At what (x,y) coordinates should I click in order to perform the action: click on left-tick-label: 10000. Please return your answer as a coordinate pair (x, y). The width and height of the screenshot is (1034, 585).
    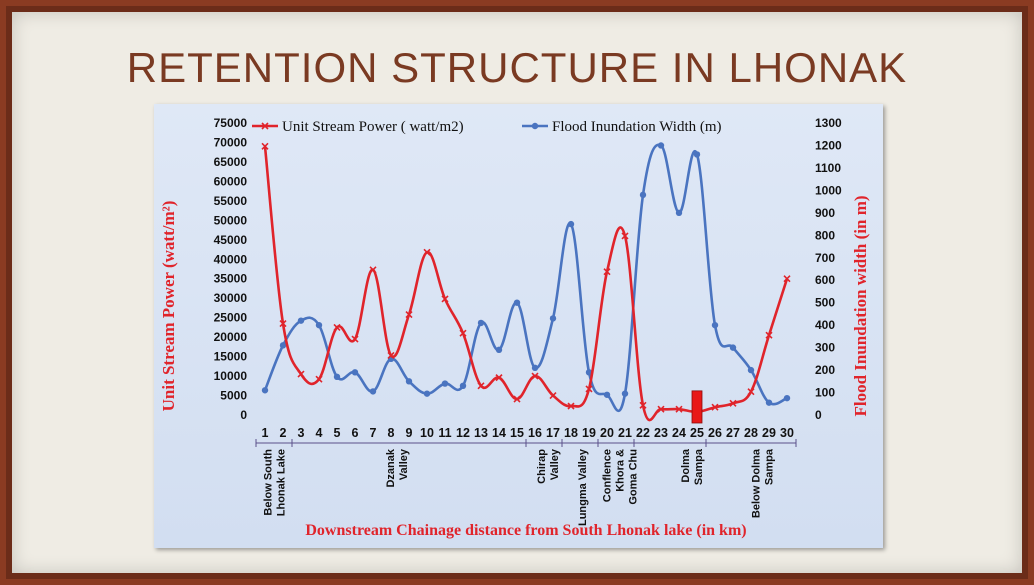
    Looking at the image, I should click on (231, 376).